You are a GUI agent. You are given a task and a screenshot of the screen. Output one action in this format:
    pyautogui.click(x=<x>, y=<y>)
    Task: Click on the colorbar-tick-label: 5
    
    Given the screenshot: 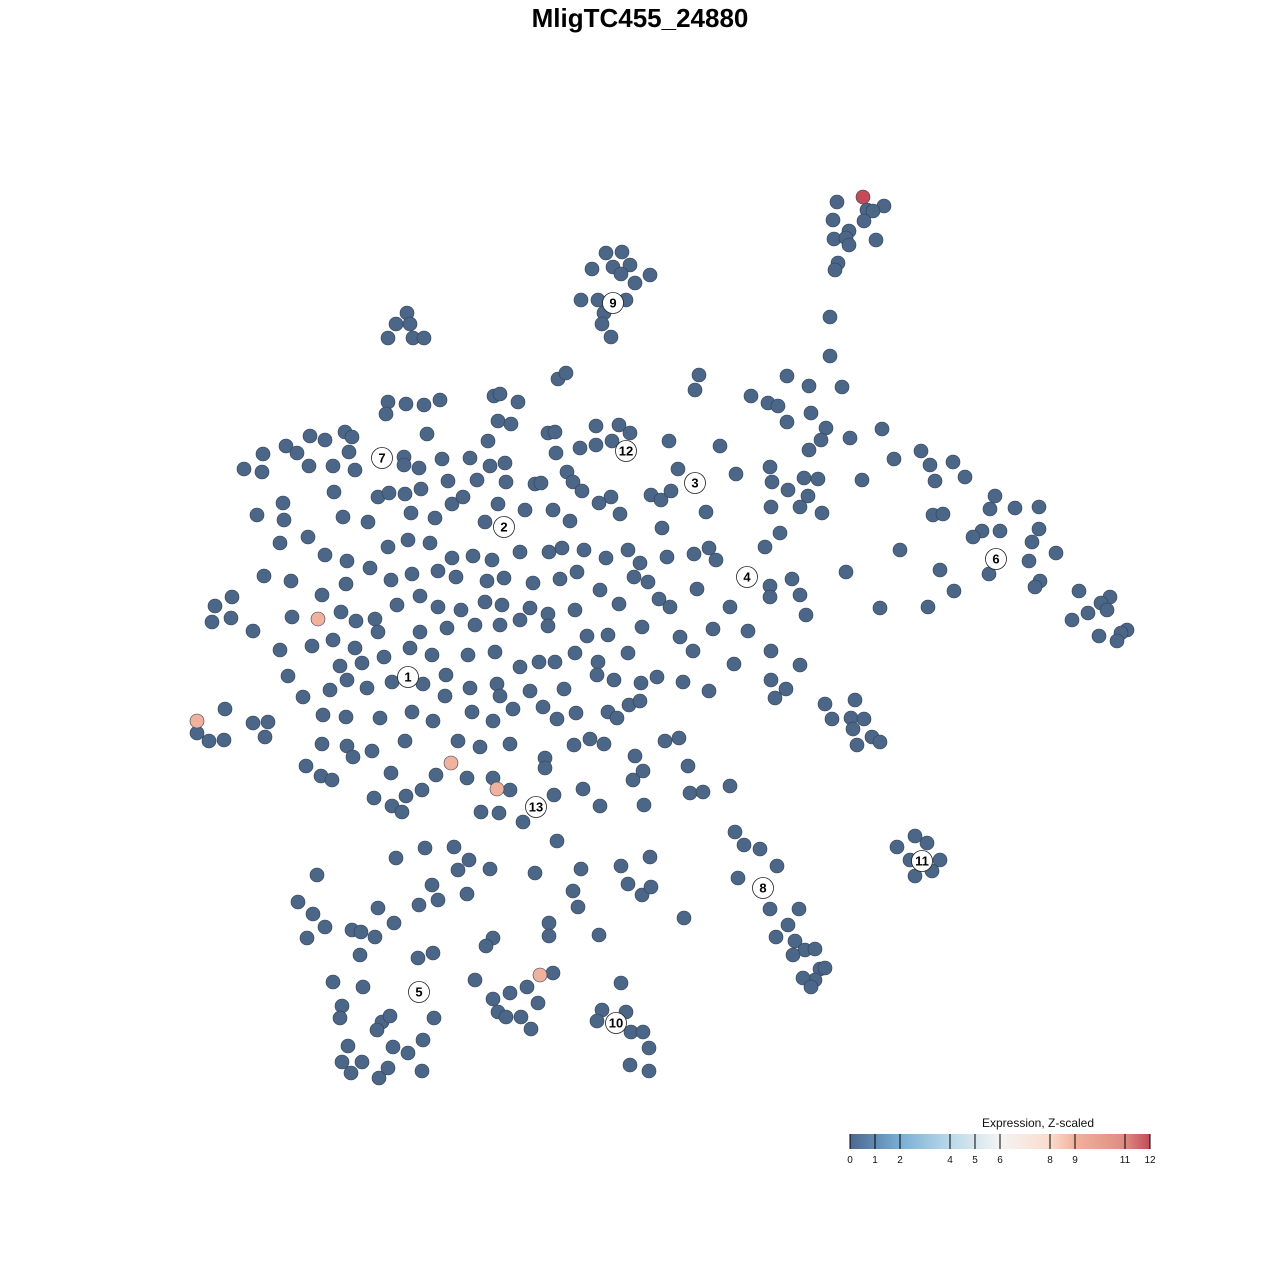 What is the action you would take?
    pyautogui.click(x=975, y=1160)
    